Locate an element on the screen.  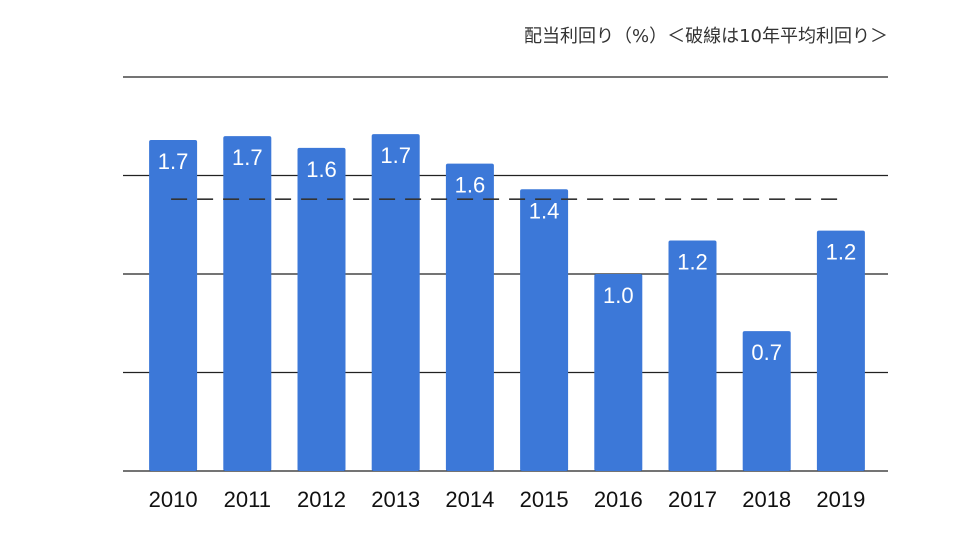
bar-2017 is located at coordinates (692, 355).